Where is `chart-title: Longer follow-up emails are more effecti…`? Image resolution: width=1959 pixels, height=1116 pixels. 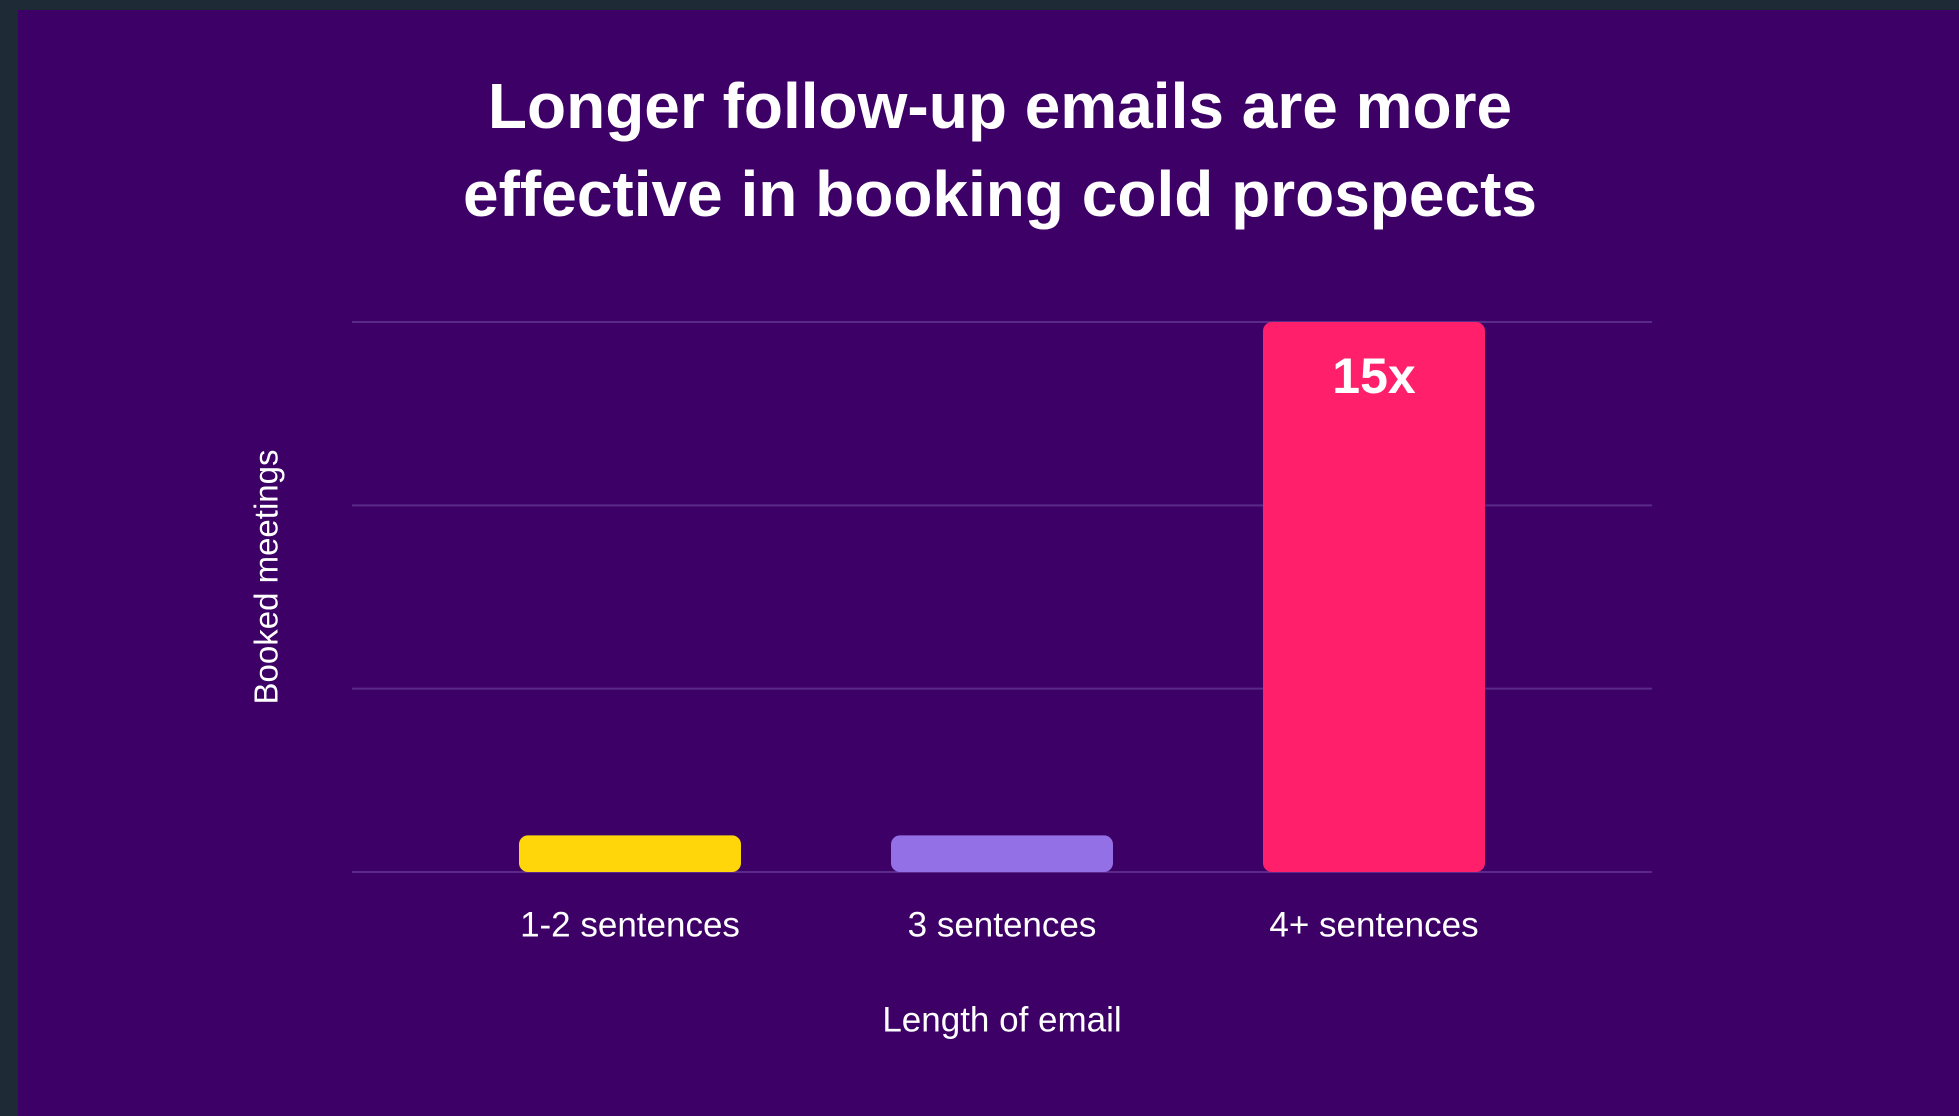 chart-title: Longer follow-up emails are more effecti… is located at coordinates (1000, 150).